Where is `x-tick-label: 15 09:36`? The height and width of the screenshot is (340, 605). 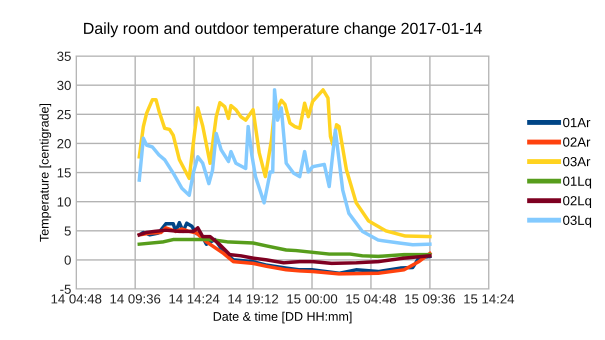
x-tick-label: 15 09:36 is located at coordinates (430, 299).